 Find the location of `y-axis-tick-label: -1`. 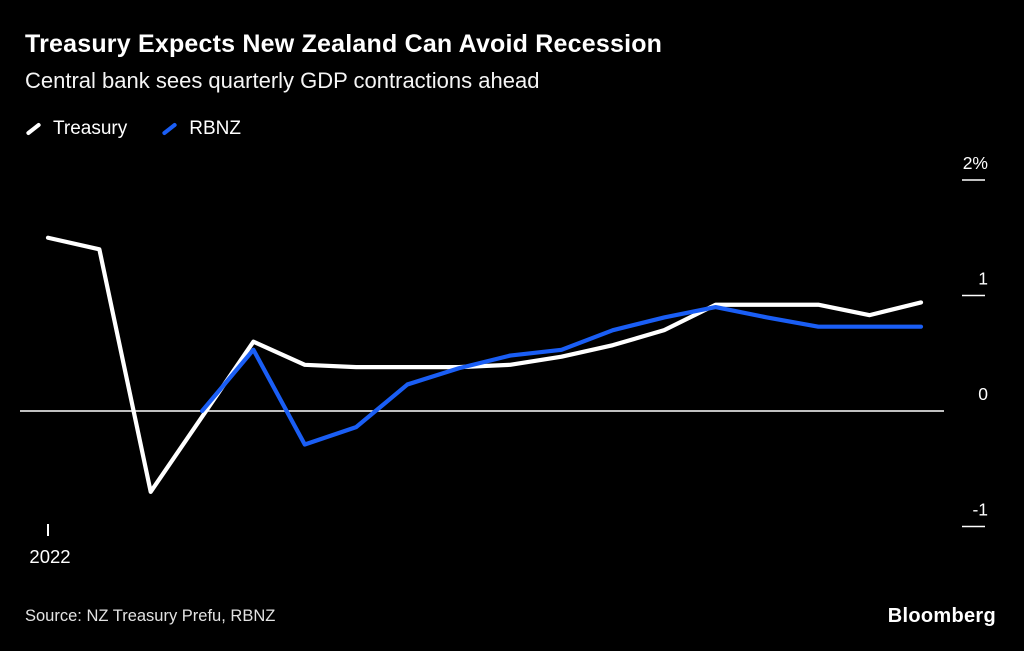

y-axis-tick-label: -1 is located at coordinates (980, 510).